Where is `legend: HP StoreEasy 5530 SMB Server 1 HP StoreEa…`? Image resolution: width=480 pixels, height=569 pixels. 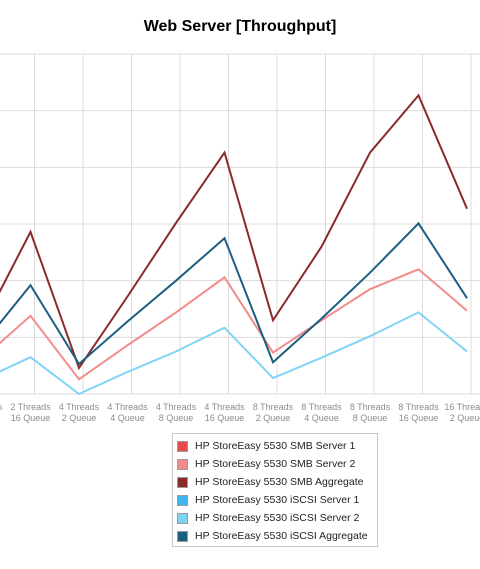 legend: HP StoreEasy 5530 SMB Server 1 HP StoreEa… is located at coordinates (275, 490).